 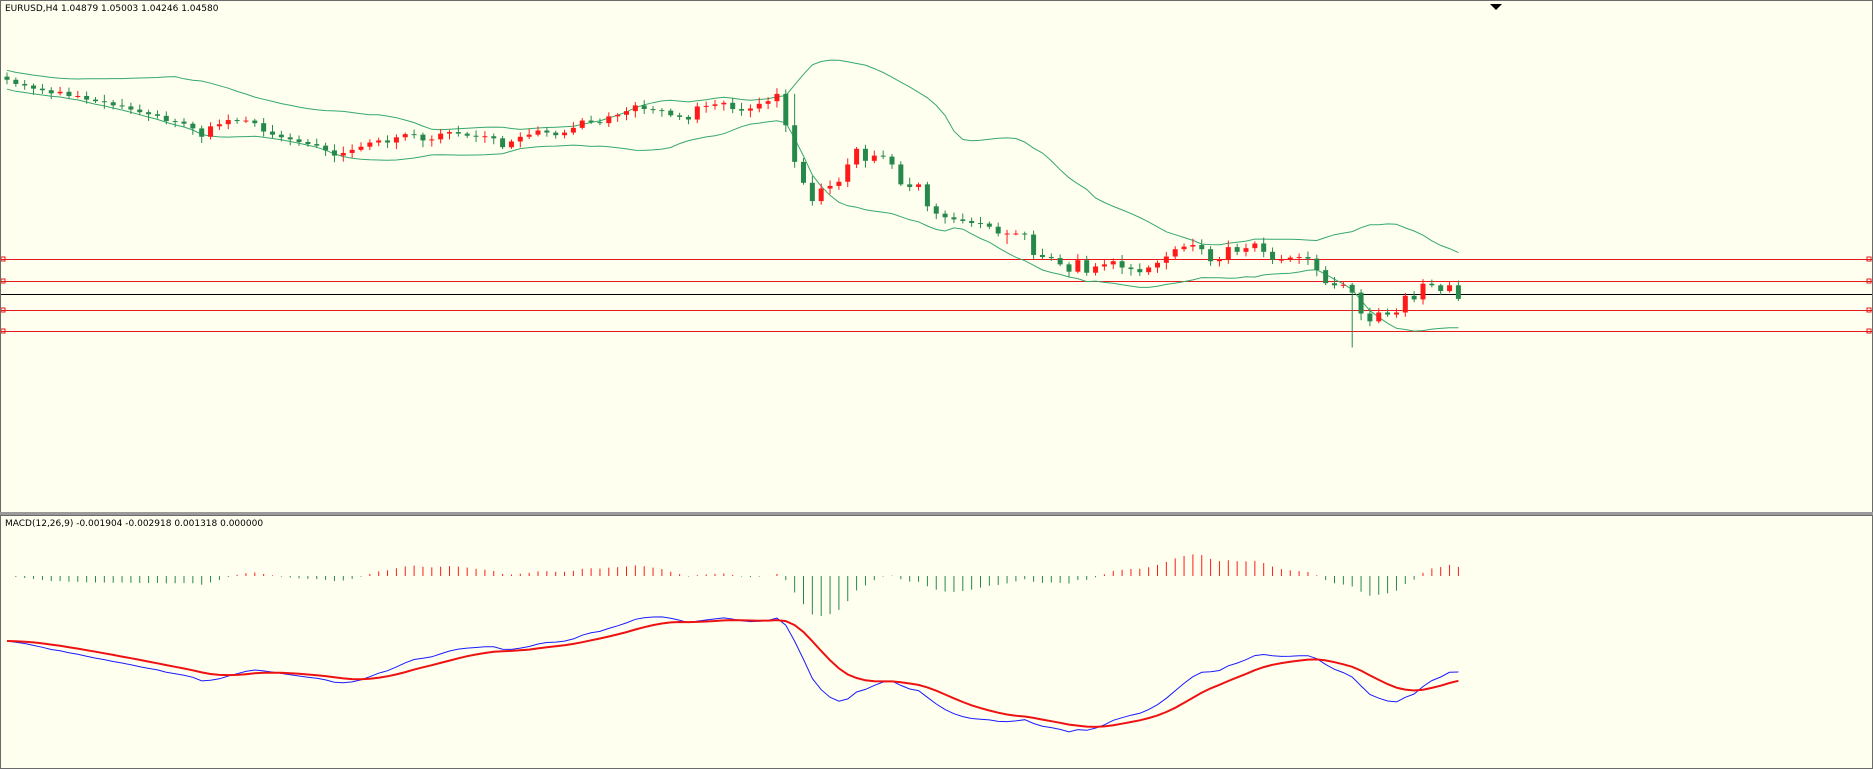 What do you see at coordinates (1497, 7) in the screenshot?
I see `shift-marker-icon` at bounding box center [1497, 7].